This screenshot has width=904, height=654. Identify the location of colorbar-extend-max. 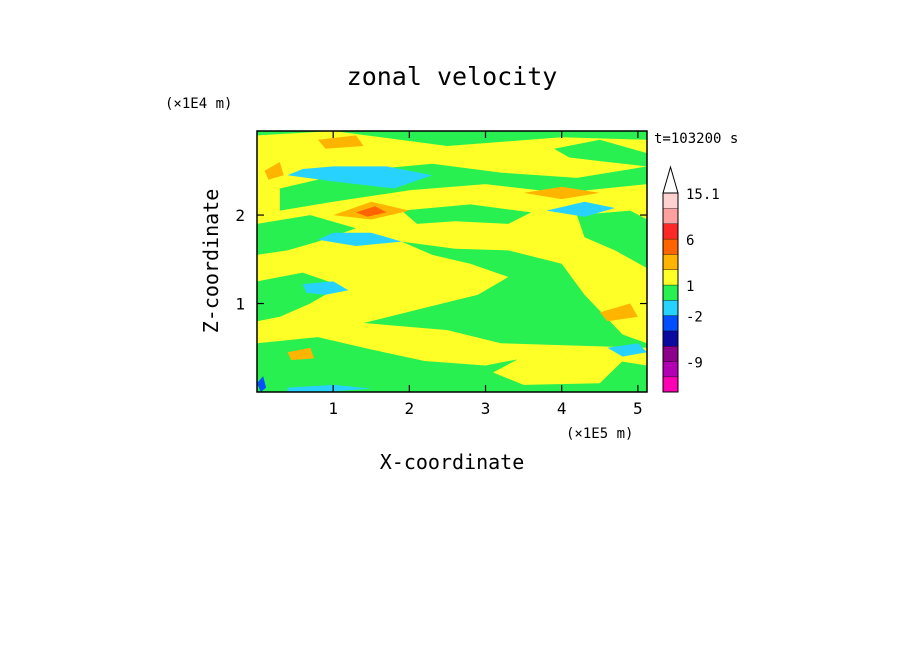
(670, 179).